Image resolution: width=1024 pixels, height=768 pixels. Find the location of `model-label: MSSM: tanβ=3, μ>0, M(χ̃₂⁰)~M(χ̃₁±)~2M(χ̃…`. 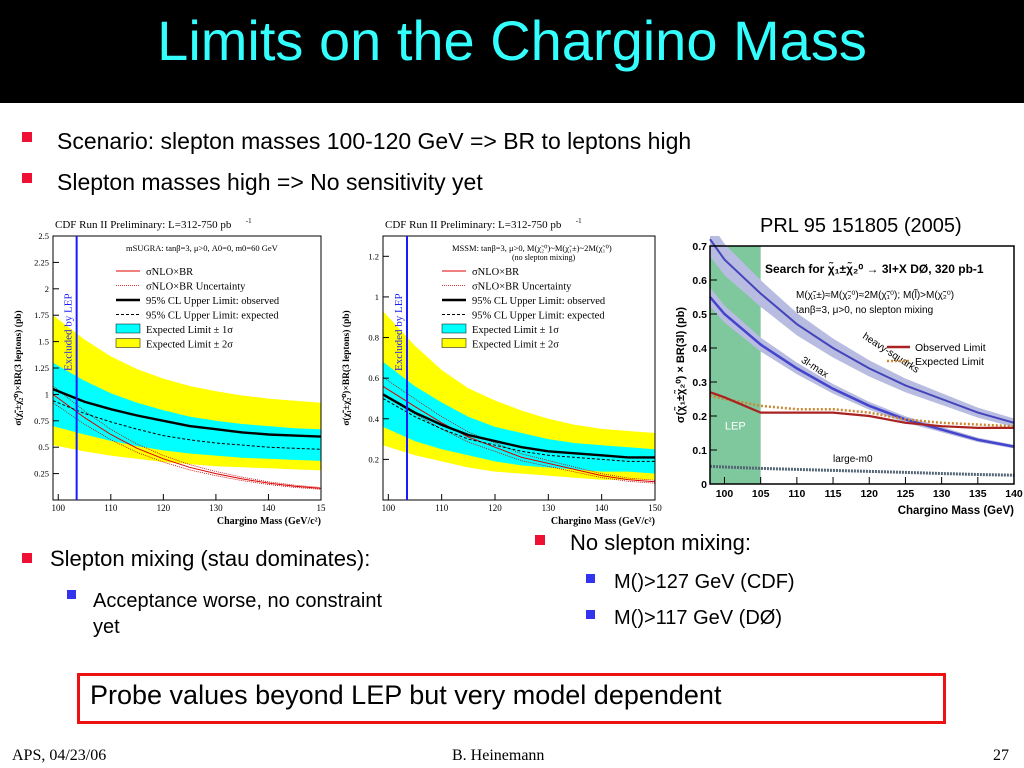

model-label: MSSM: tanβ=3, μ>0, M(χ̃₂⁰)~M(χ̃₁±)~2M(χ̃… is located at coordinates (532, 248).